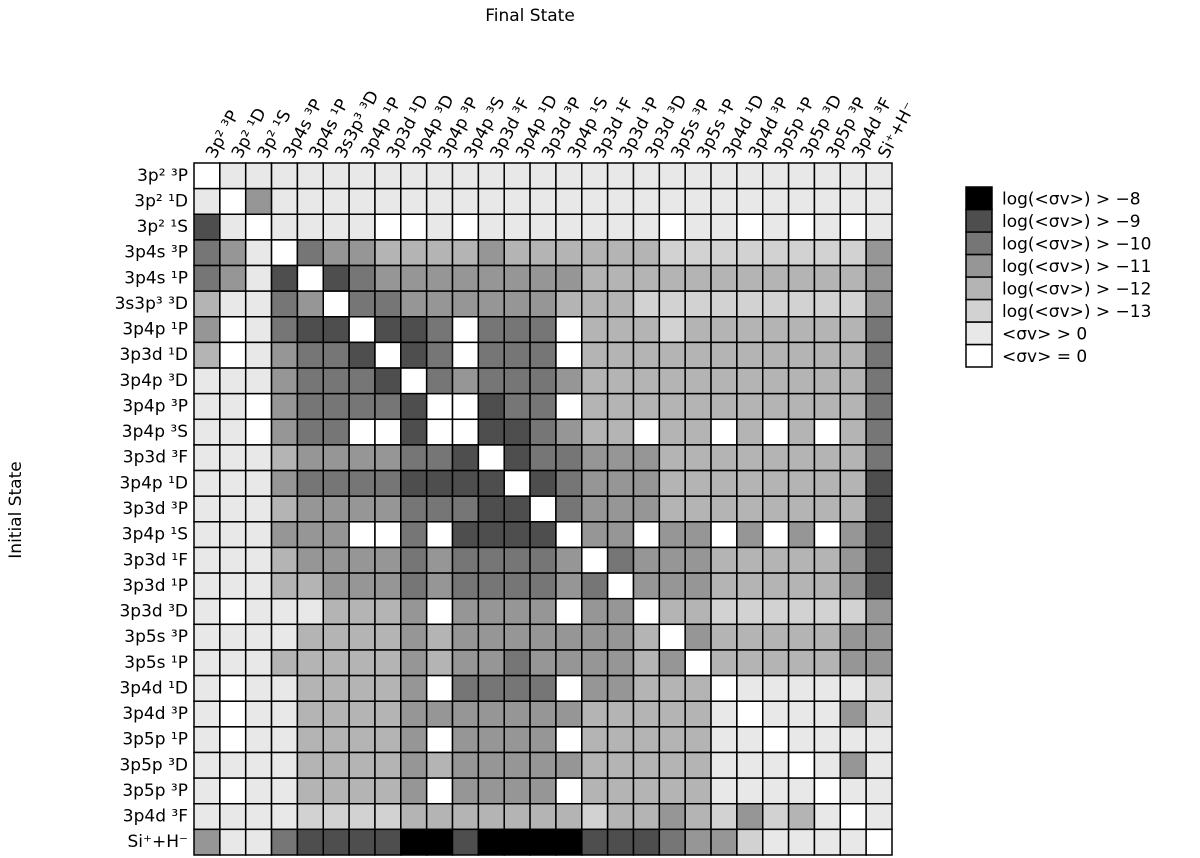  I want to click on row-label: 3p5p ¹P, so click(155, 740).